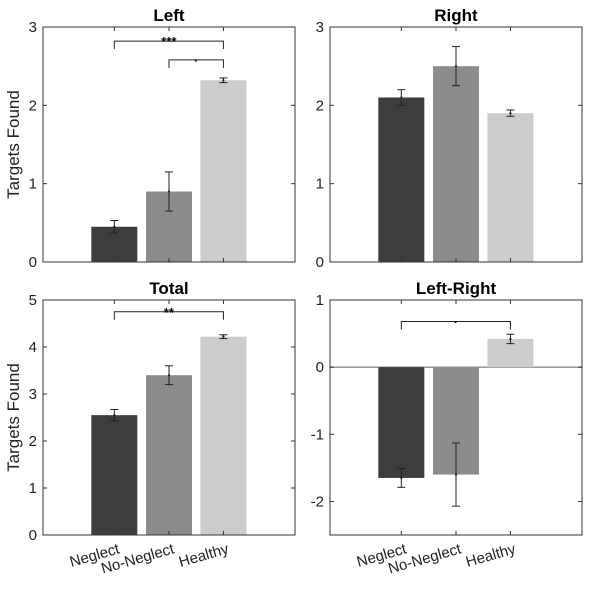 Image resolution: width=590 pixels, height=600 pixels. I want to click on significance-bracket: **, so click(168, 312).